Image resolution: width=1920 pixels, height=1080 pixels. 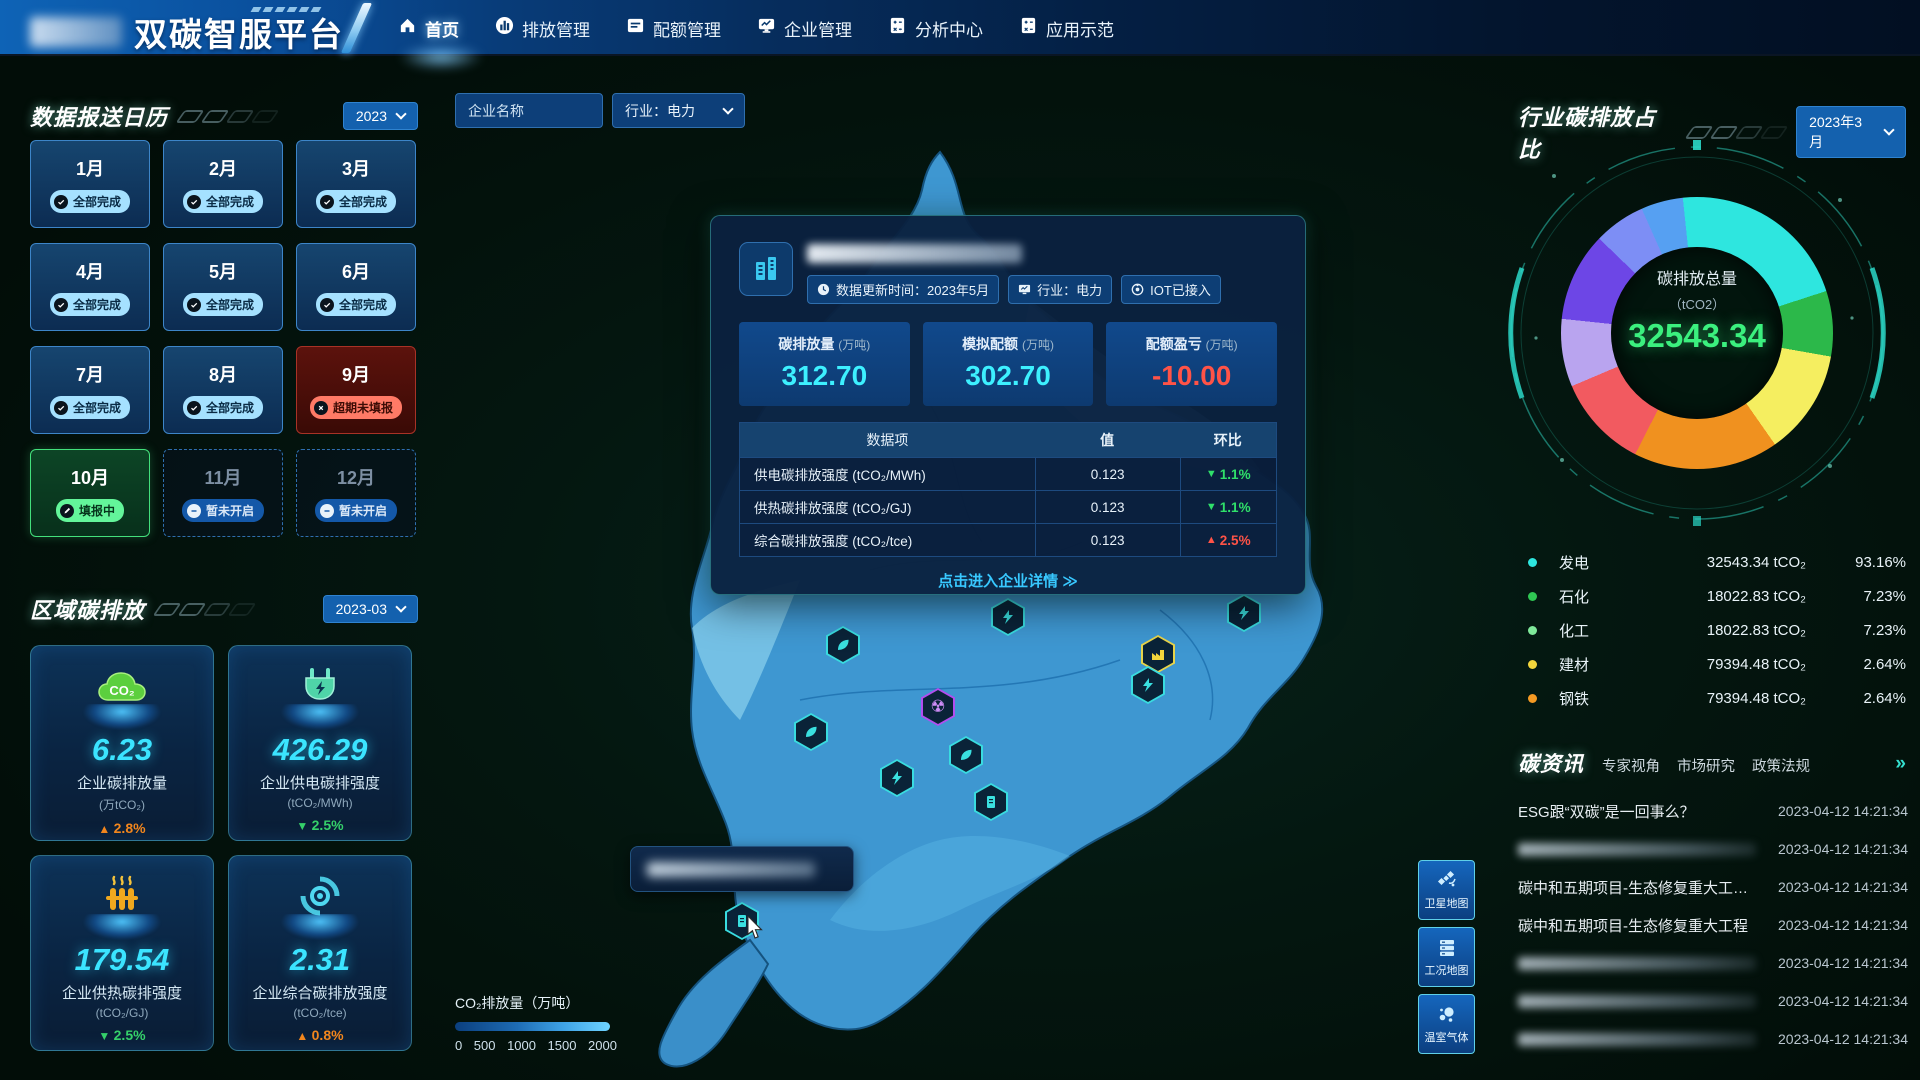 I want to click on brand: 双碳智服平台, so click(x=187, y=32).